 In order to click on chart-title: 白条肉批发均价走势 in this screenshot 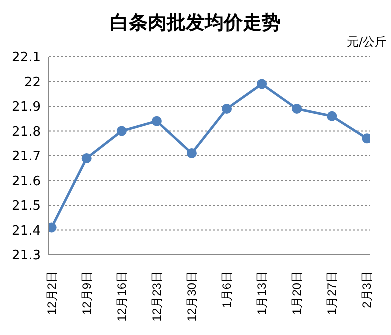, I will do `click(195, 23)`.